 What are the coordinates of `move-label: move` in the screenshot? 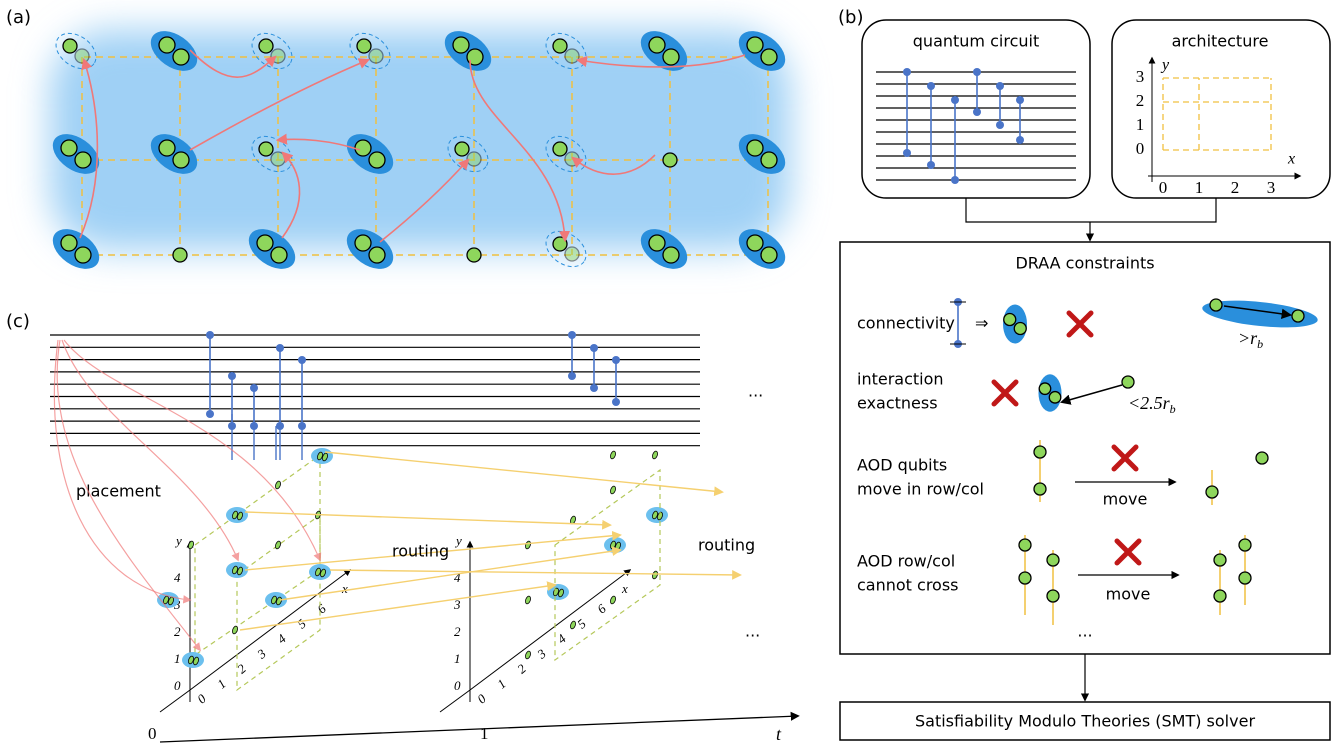 It's located at (1125, 499).